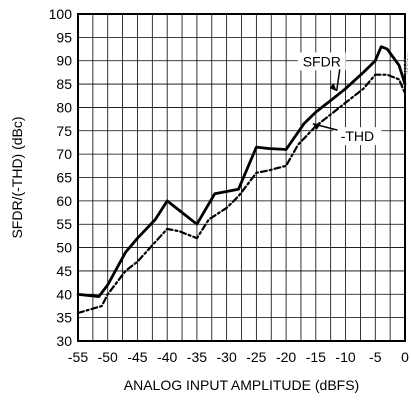 The height and width of the screenshot is (401, 411). What do you see at coordinates (64, 201) in the screenshot?
I see `y-tick-label: 60` at bounding box center [64, 201].